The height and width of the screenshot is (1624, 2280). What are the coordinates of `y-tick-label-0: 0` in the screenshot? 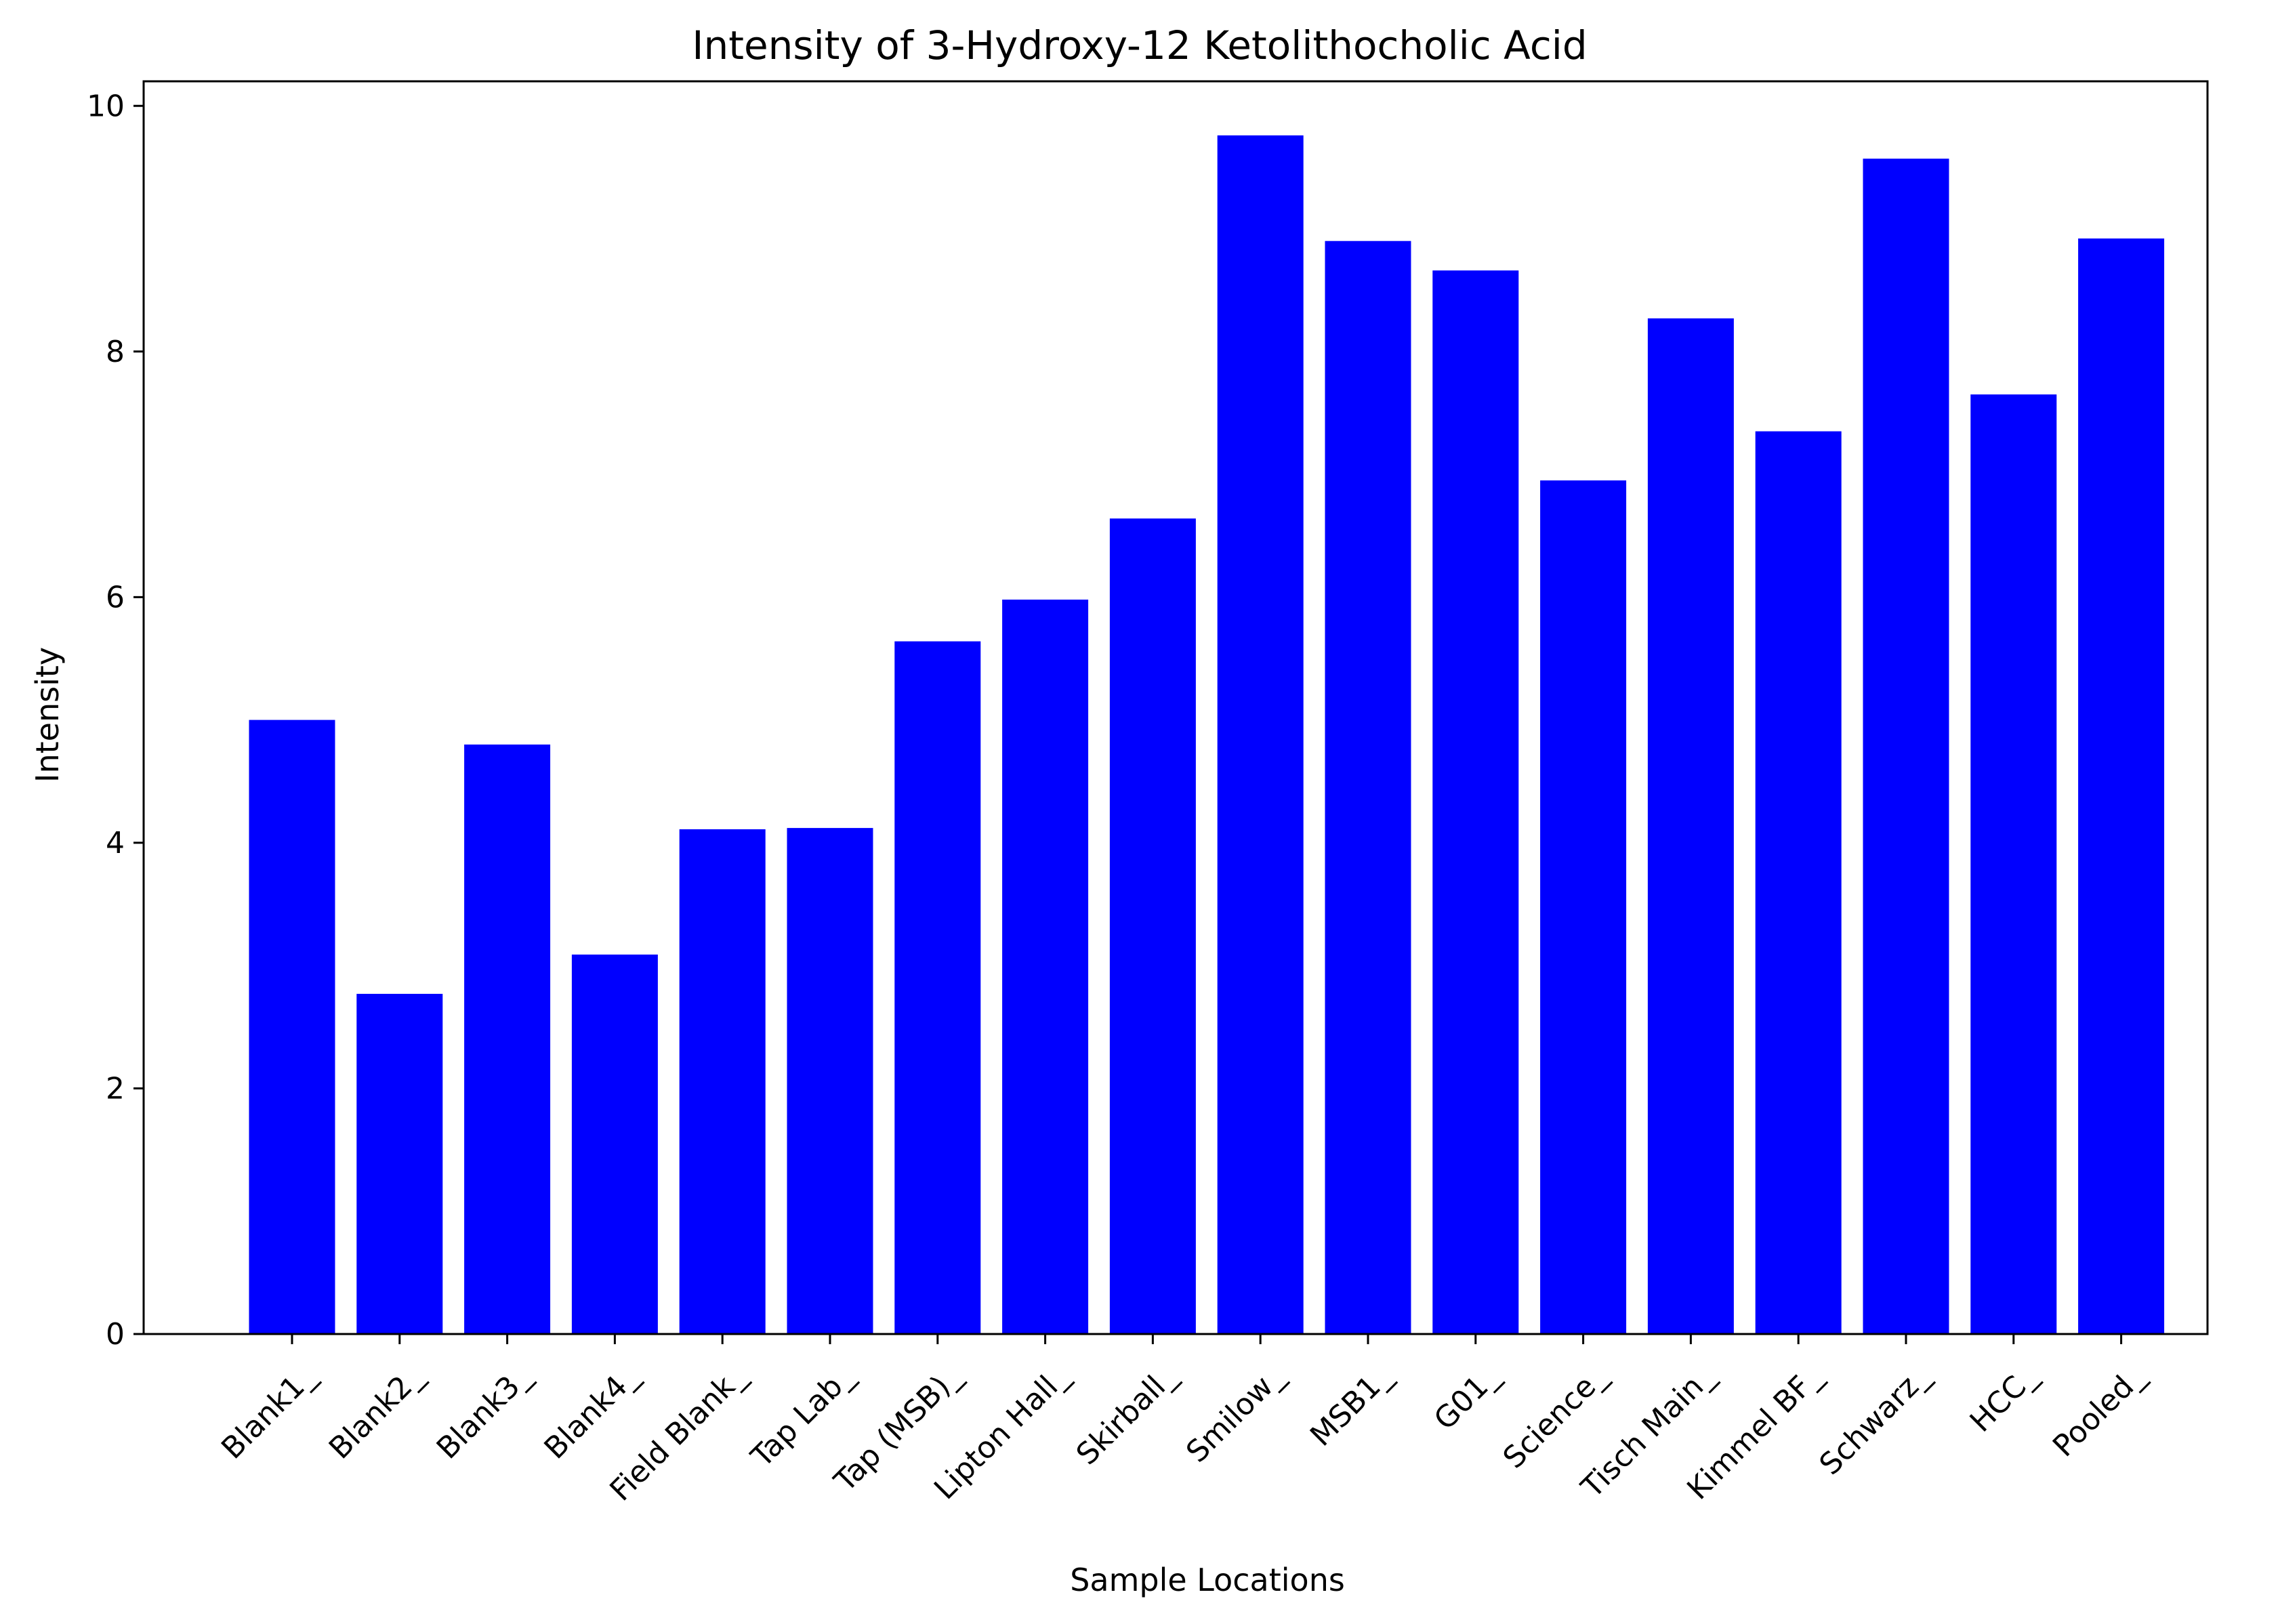 It's located at (115, 1334).